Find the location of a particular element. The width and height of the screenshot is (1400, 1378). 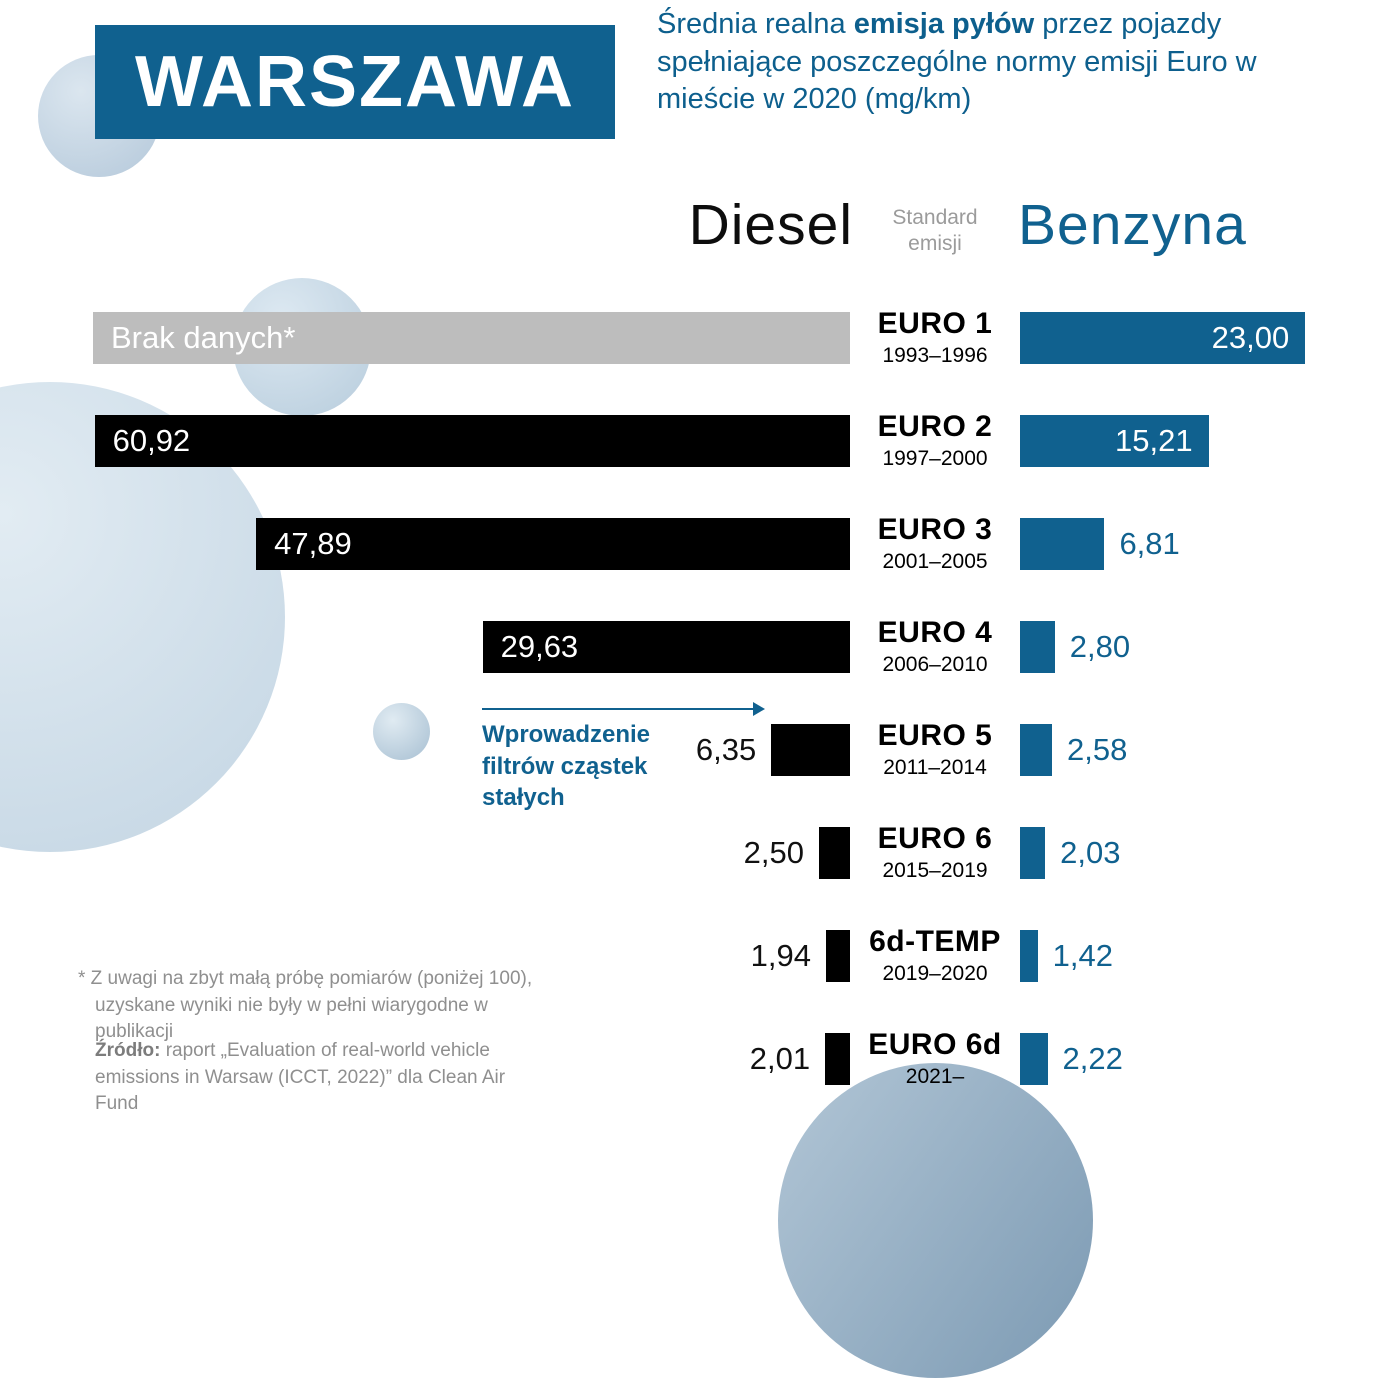

standard-label: EURO 6d is located at coordinates (935, 1044).